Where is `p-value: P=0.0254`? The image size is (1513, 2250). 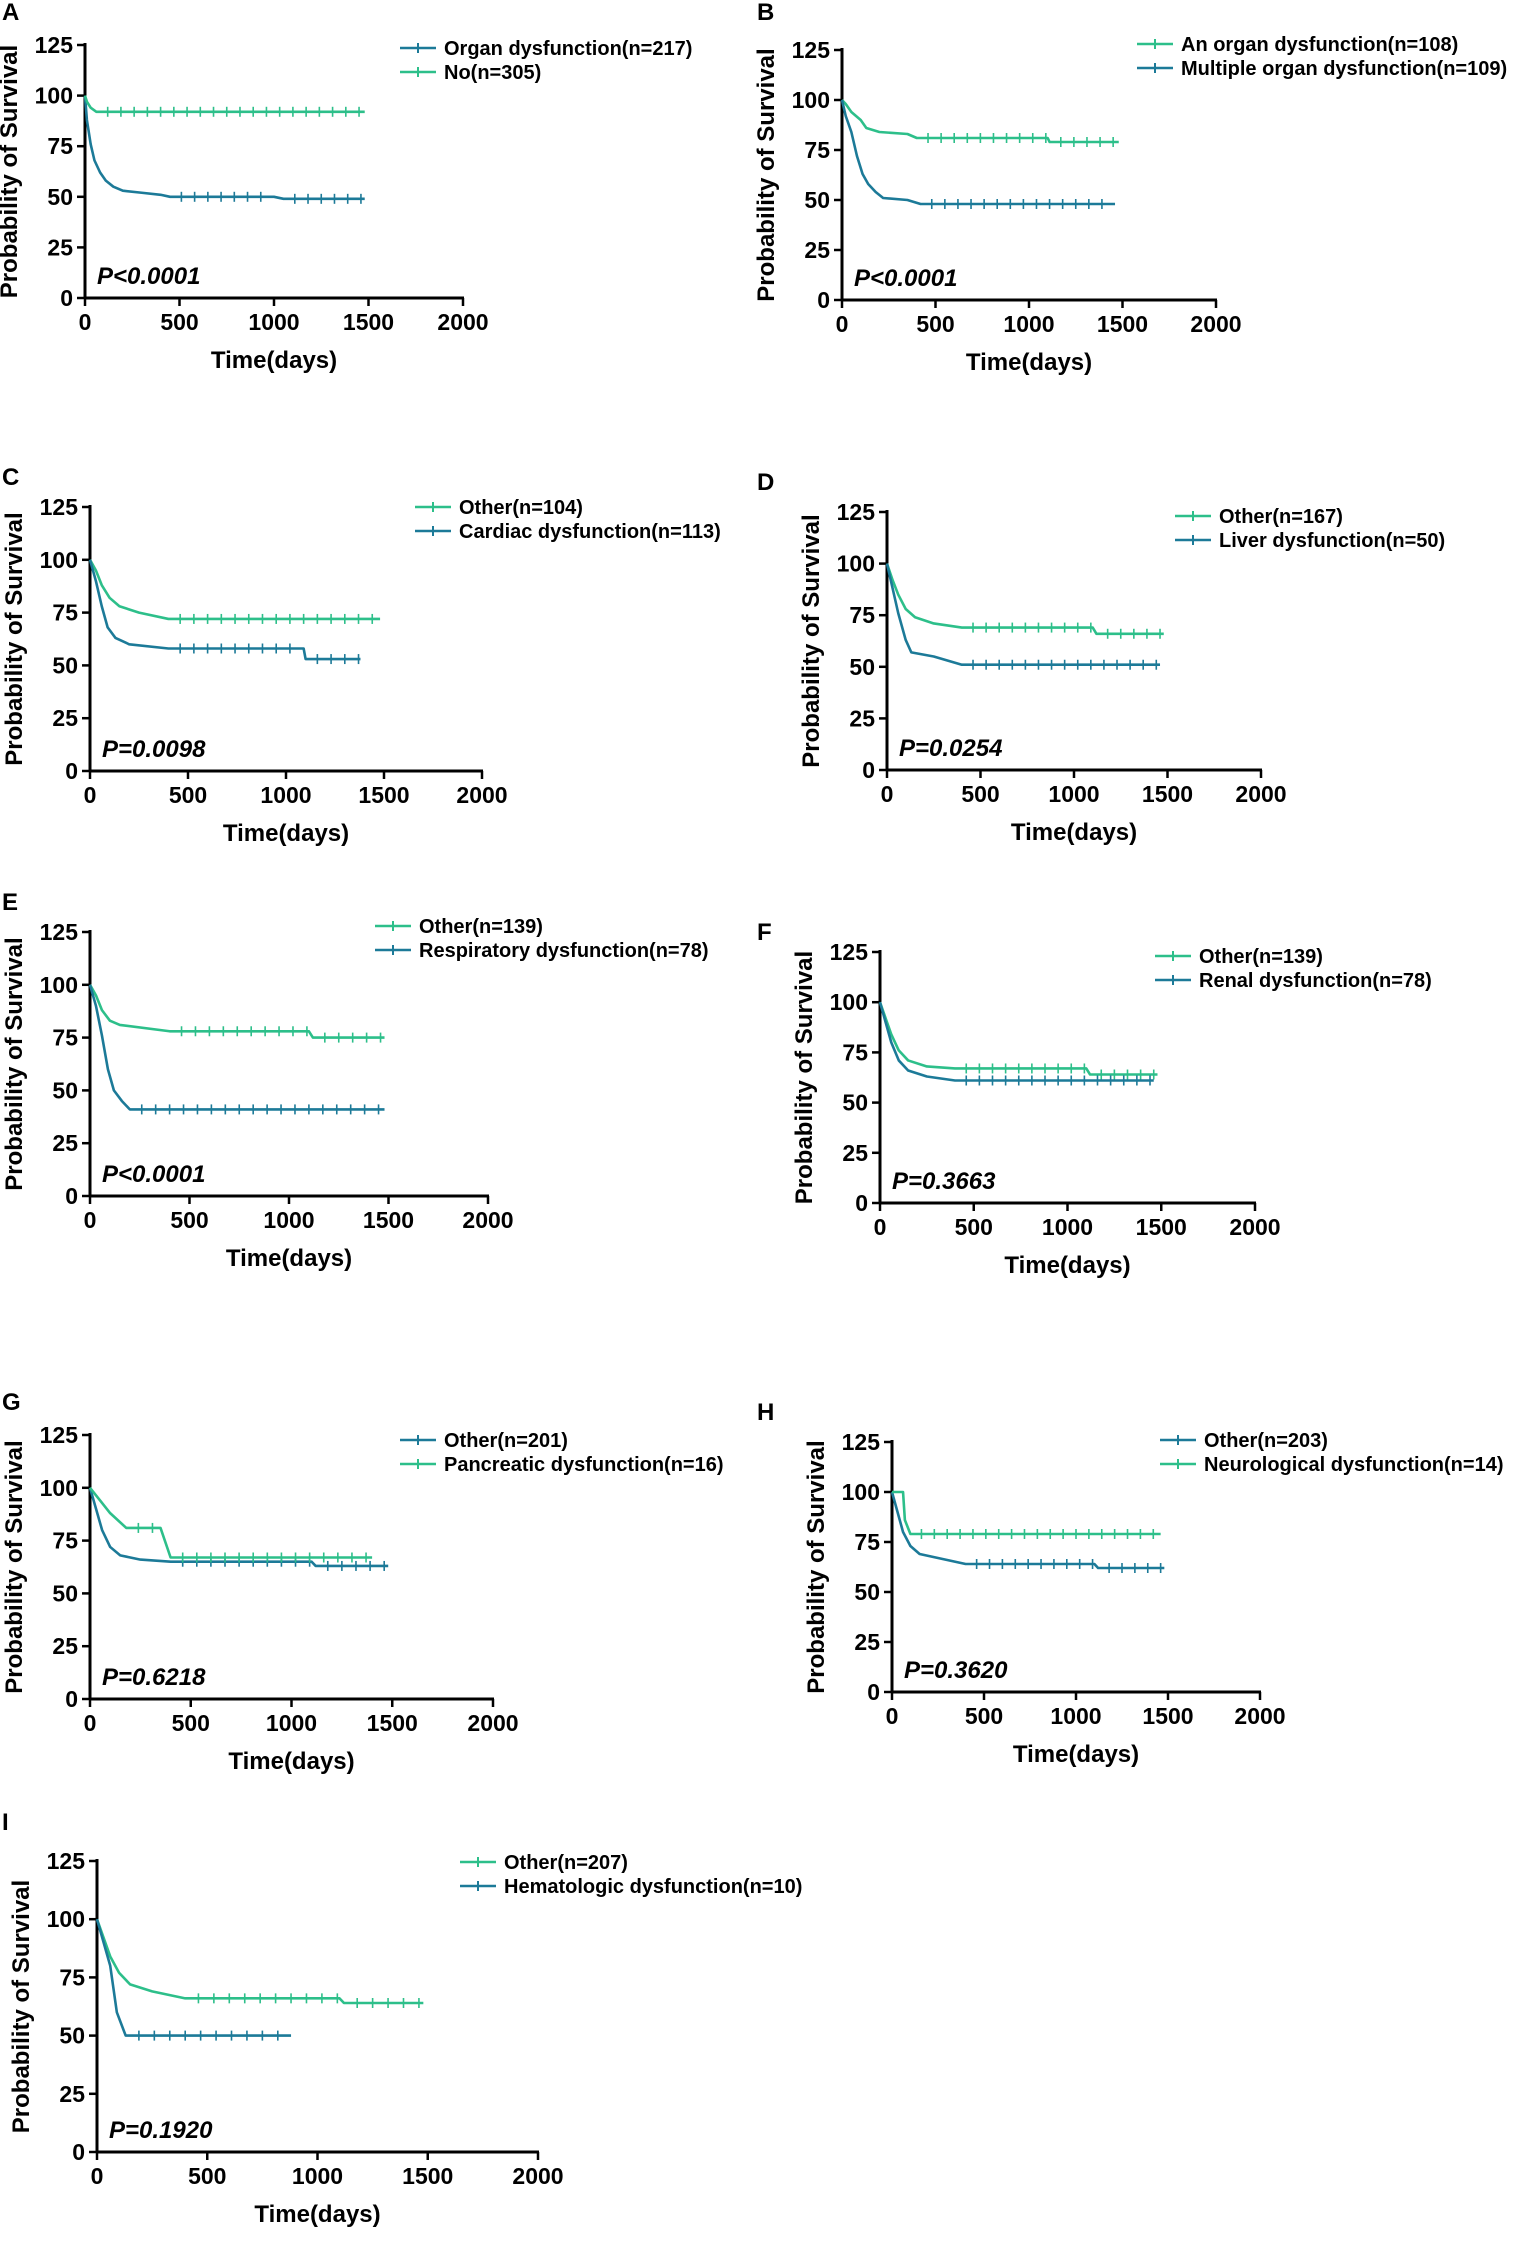
p-value: P=0.0254 is located at coordinates (950, 748).